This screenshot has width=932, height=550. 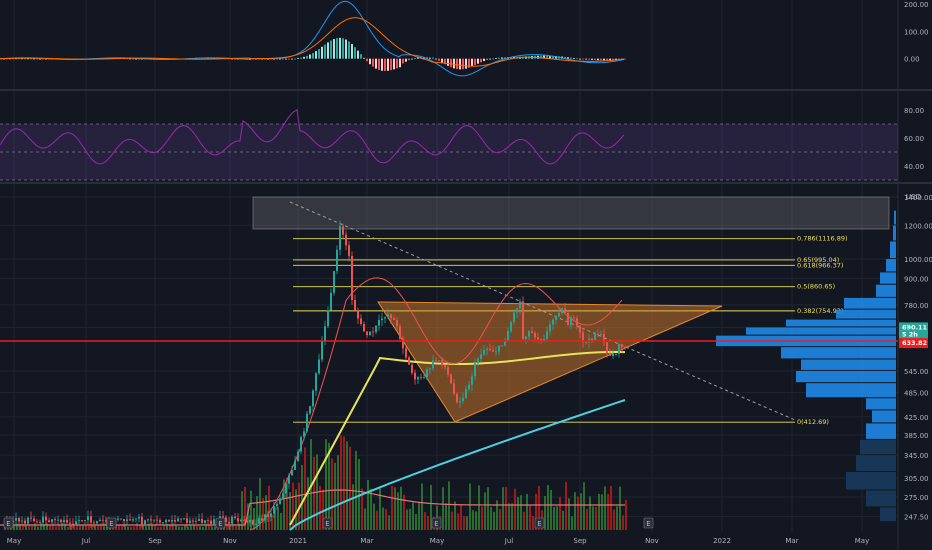 What do you see at coordinates (791, 541) in the screenshot?
I see `time-axis-tick-label: Mar` at bounding box center [791, 541].